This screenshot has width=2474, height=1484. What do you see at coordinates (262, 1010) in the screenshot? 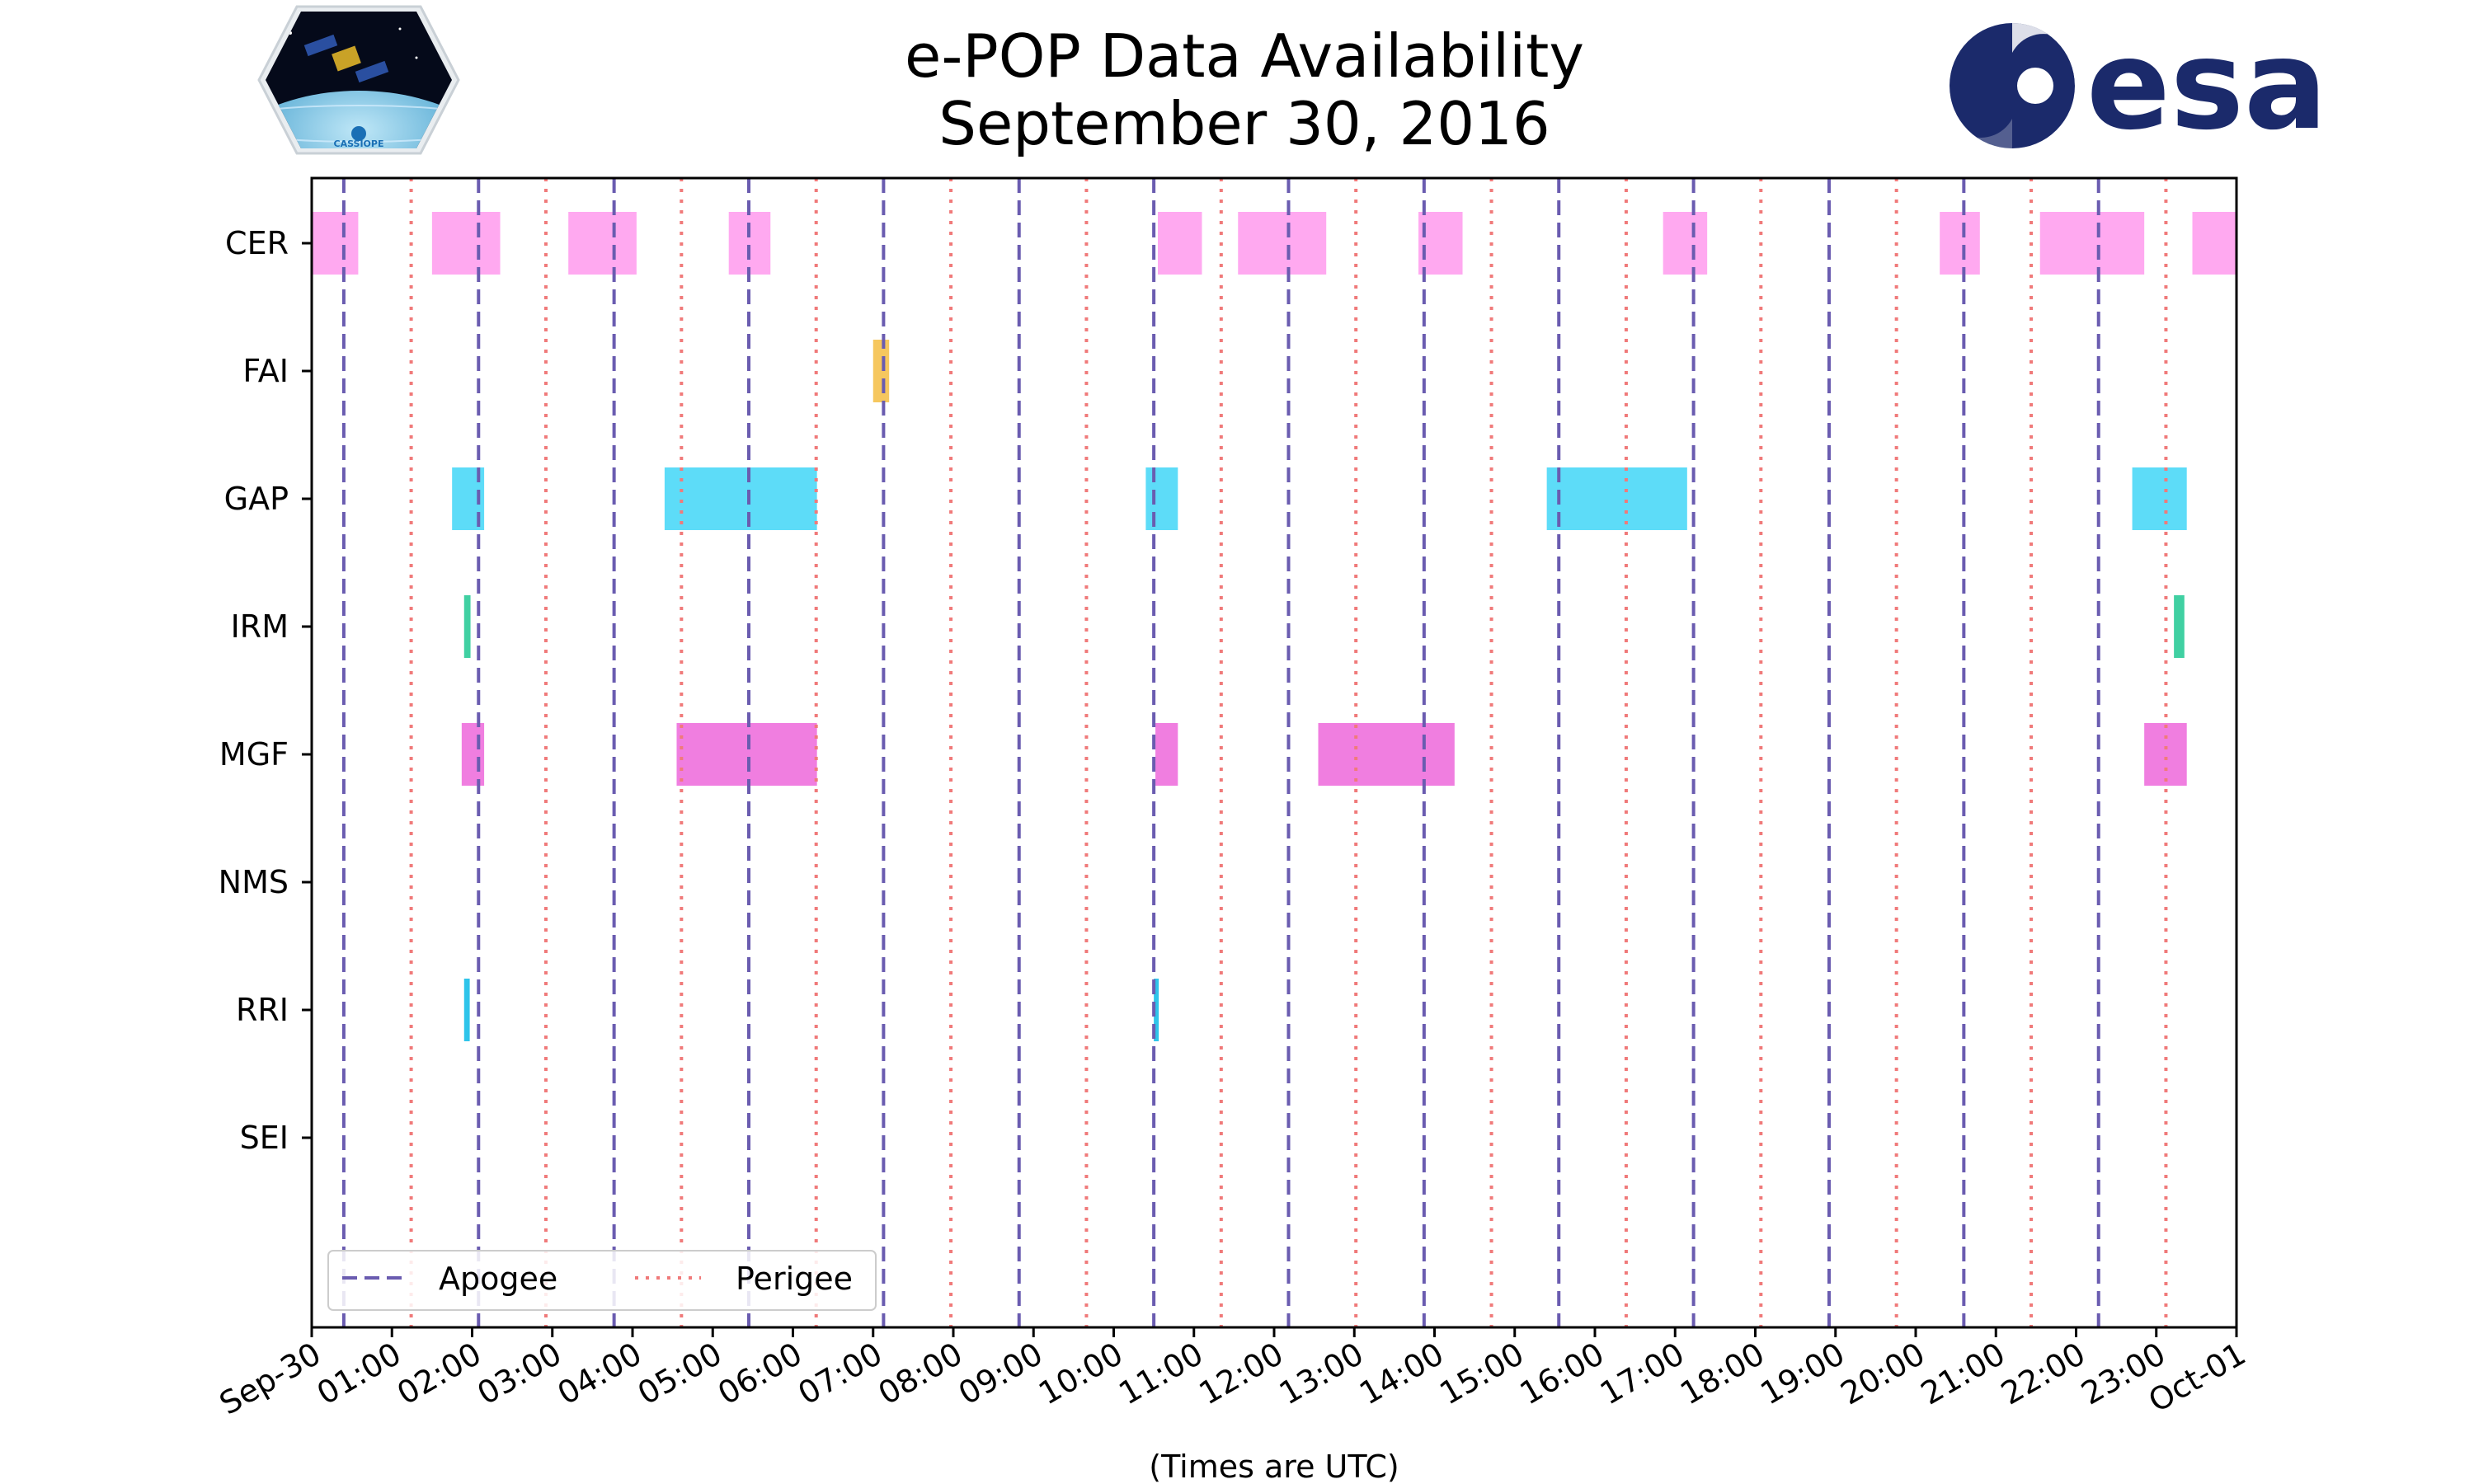
I see `ytick-label-rri: RRI` at bounding box center [262, 1010].